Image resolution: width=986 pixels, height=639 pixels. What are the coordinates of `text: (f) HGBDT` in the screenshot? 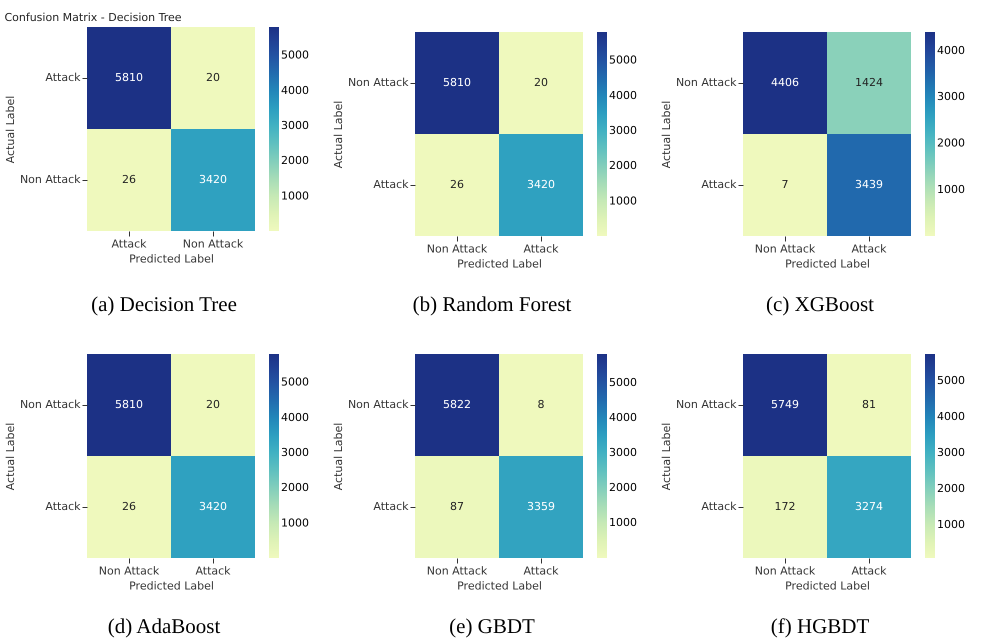 It's located at (820, 626).